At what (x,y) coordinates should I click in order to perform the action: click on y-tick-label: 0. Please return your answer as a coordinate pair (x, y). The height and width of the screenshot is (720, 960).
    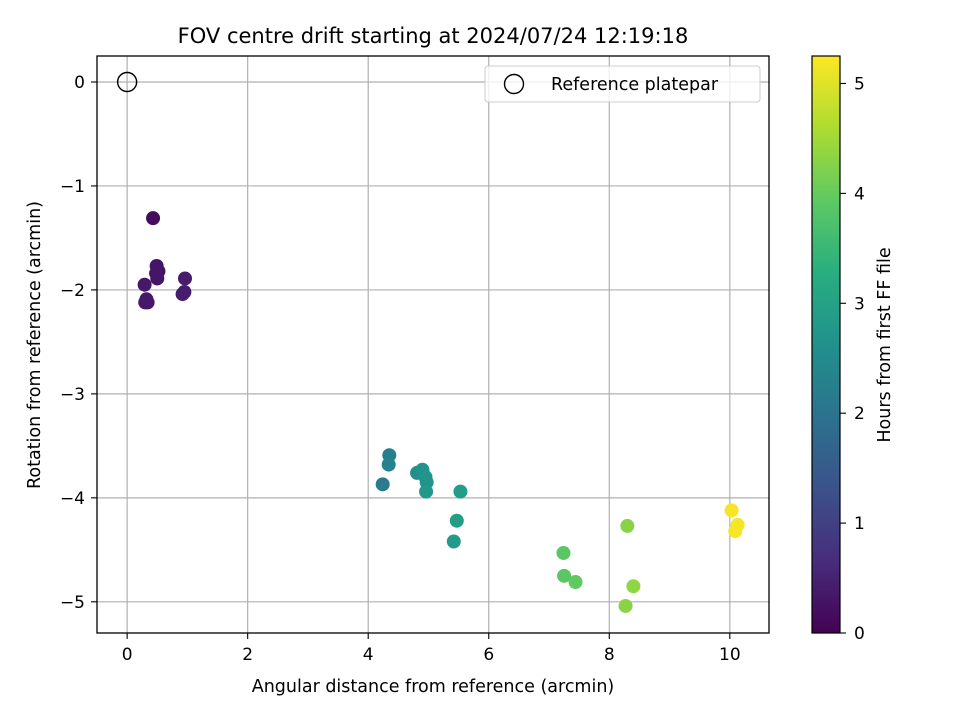
    Looking at the image, I should click on (79, 83).